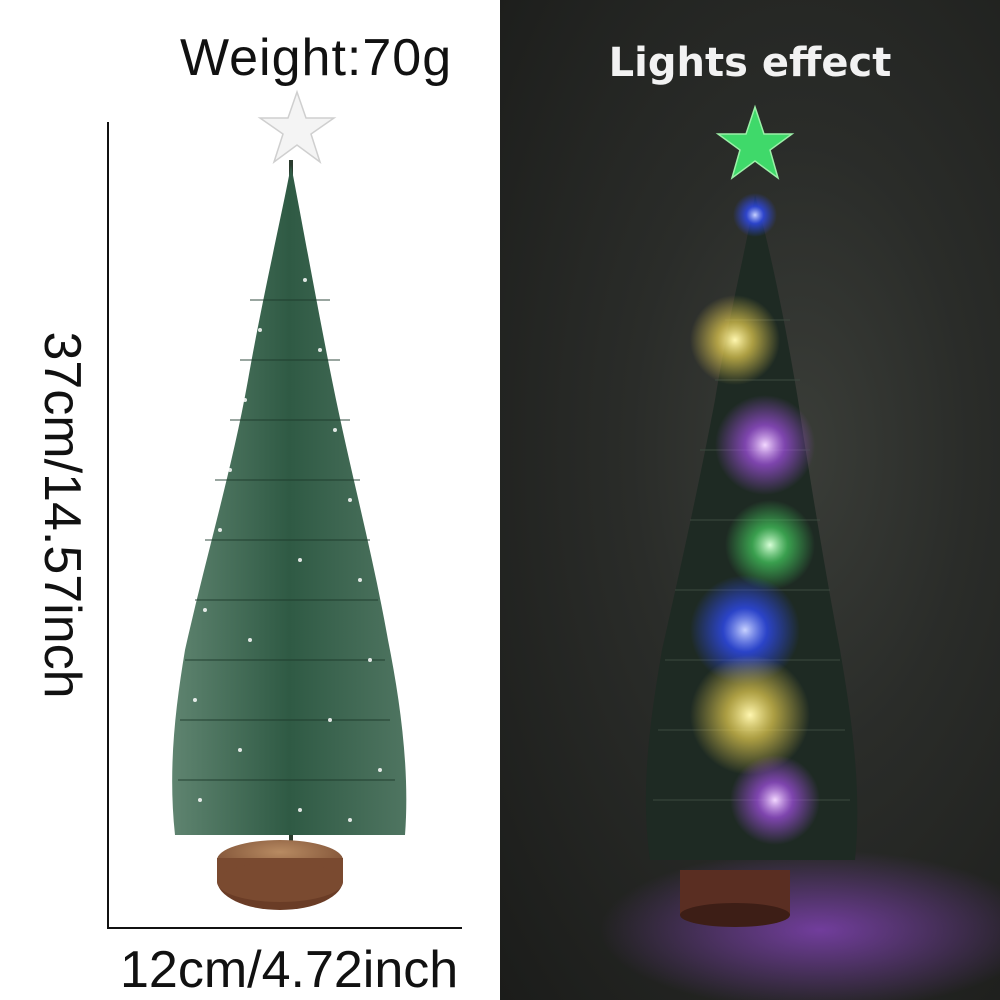 Image resolution: width=1000 pixels, height=1000 pixels. I want to click on floor-light-reflection, so click(800, 925).